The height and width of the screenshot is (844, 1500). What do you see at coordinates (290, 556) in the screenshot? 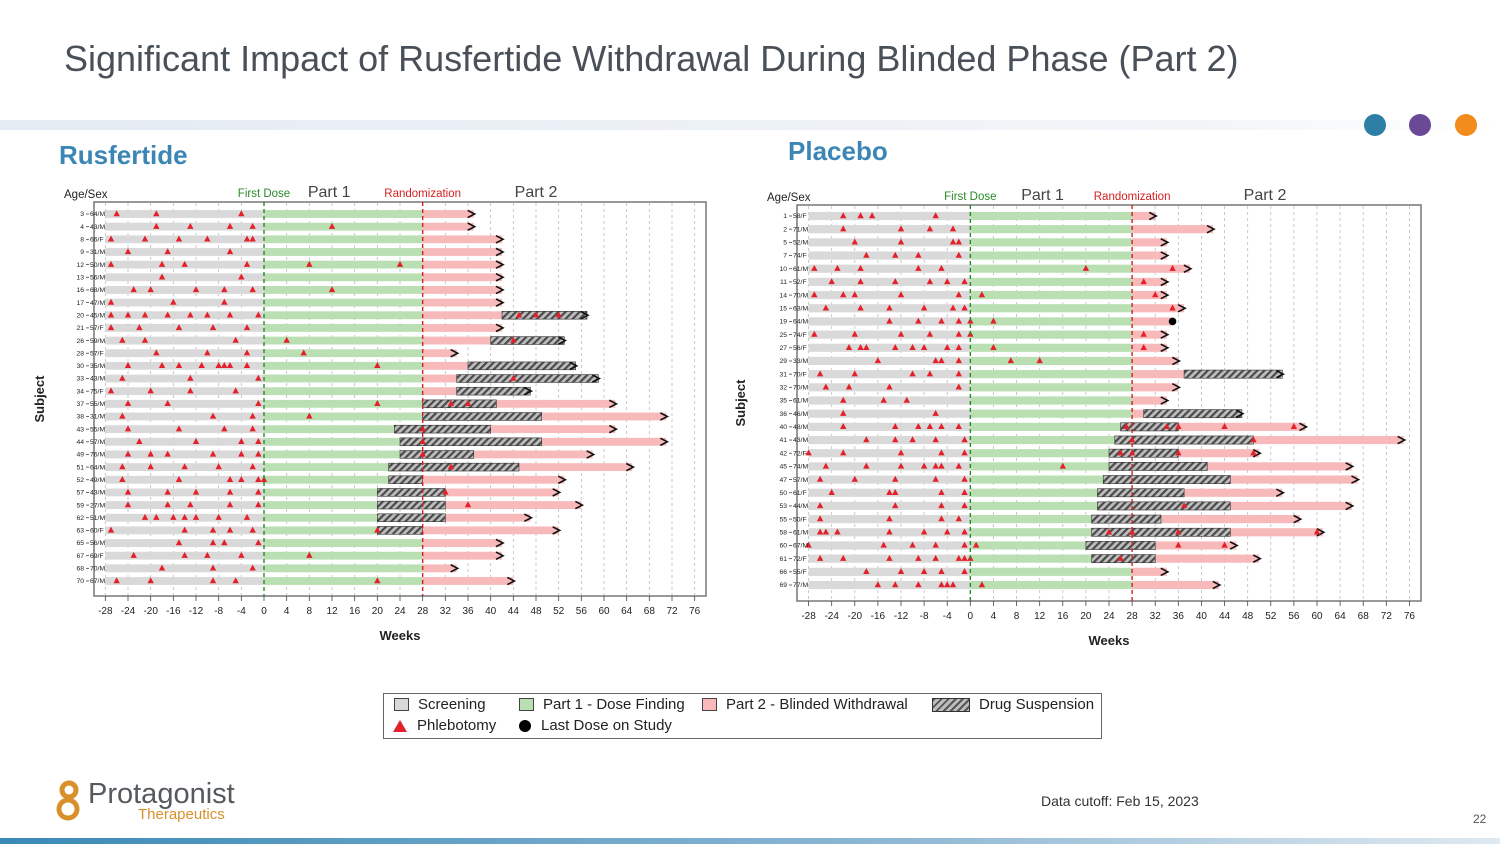
I see `subject-row-67: 67 69/F` at bounding box center [290, 556].